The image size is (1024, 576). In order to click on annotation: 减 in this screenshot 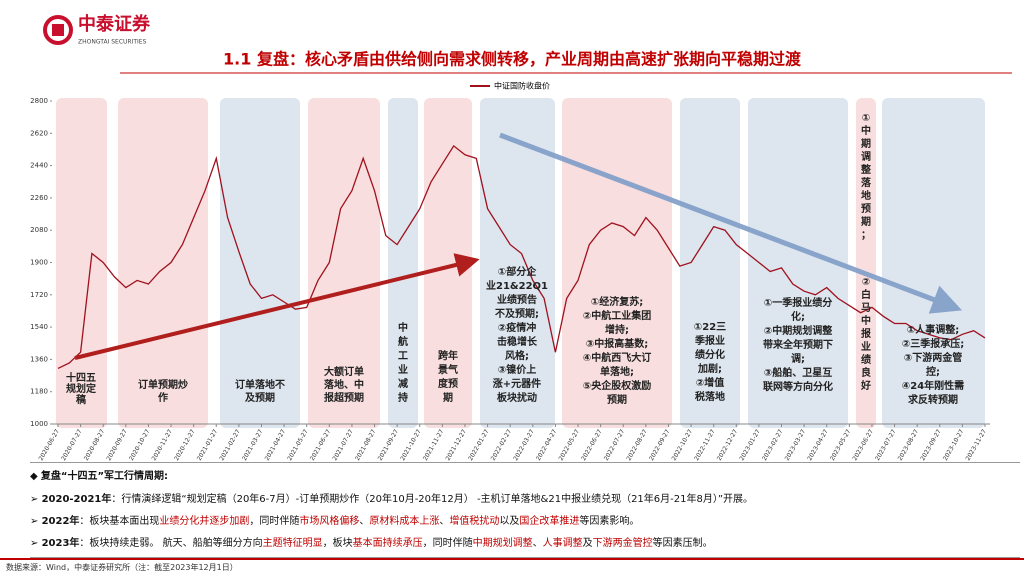, I will do `click(403, 383)`.